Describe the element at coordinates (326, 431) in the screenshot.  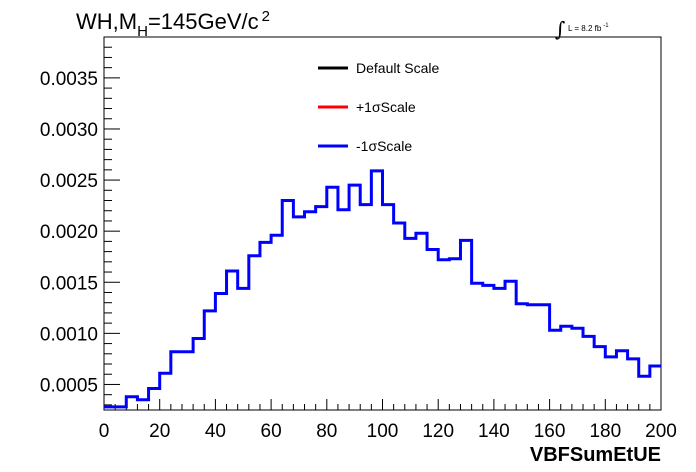
I see `x-tick-label: 80` at that location.